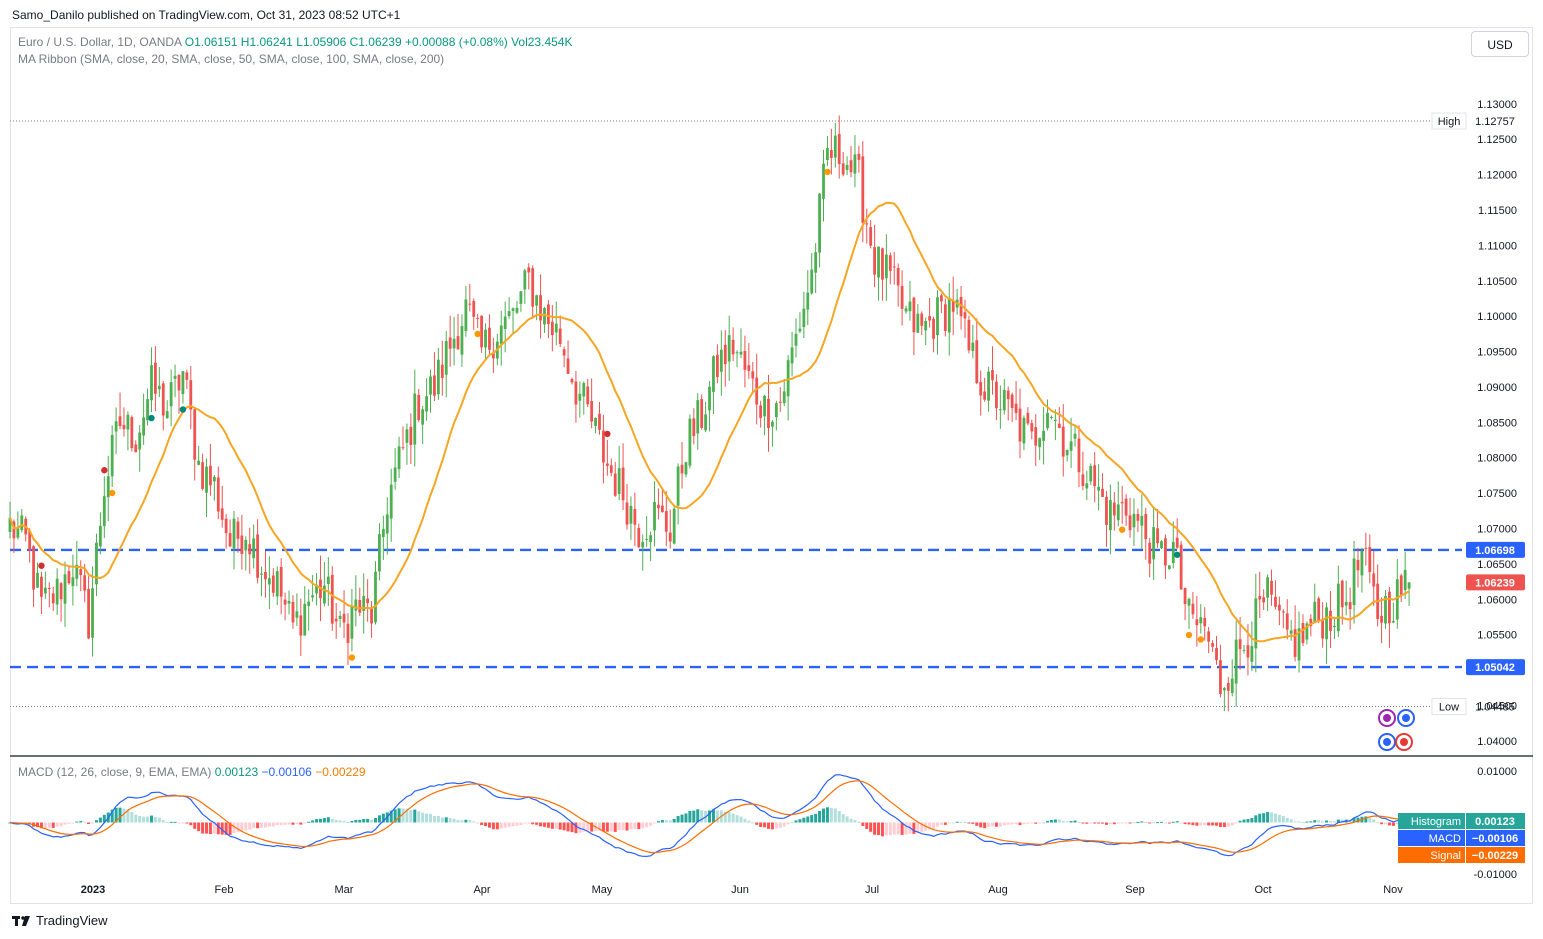 This screenshot has height=939, width=1543. I want to click on macd-tag-value-bg-histogram, so click(1495, 821).